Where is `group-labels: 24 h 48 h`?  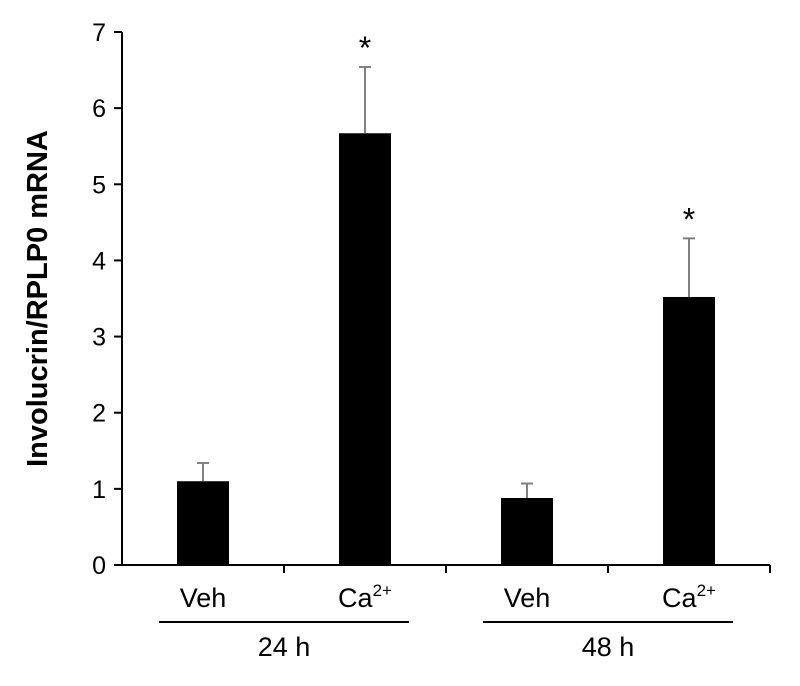
group-labels: 24 h 48 h is located at coordinates (446, 641).